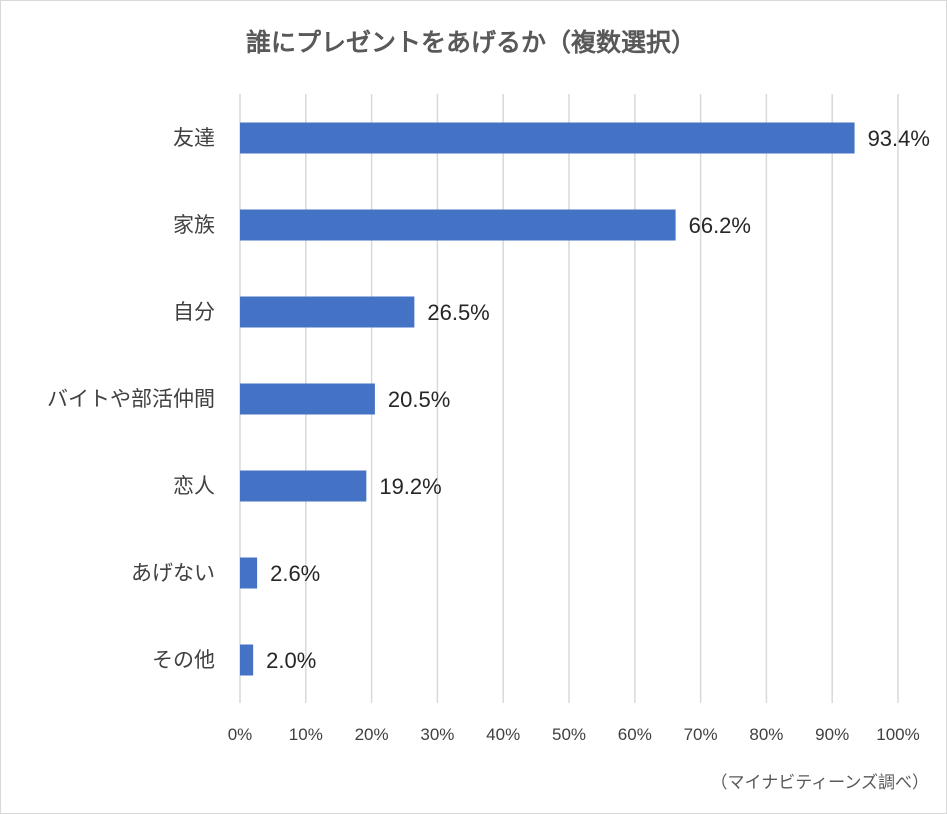  Describe the element at coordinates (372, 734) in the screenshot. I see `x-tick-label: 20%` at that location.